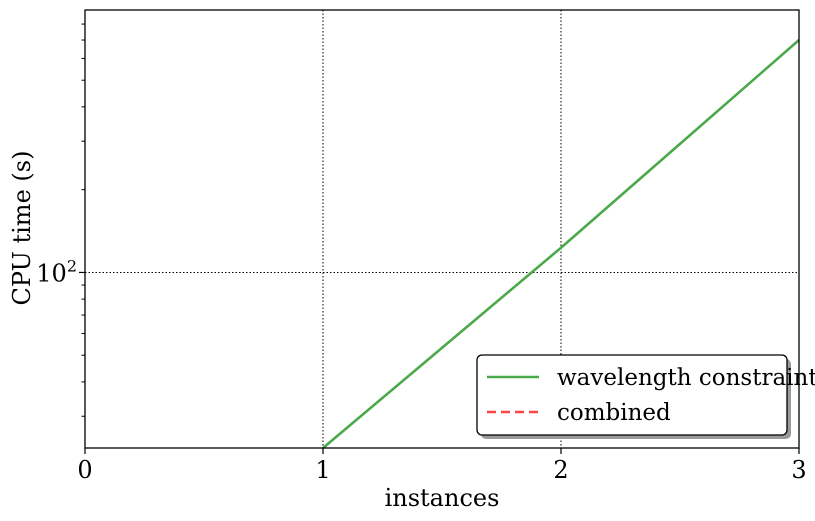 The height and width of the screenshot is (521, 815). What do you see at coordinates (442, 498) in the screenshot?
I see `x-axis-label: instances` at bounding box center [442, 498].